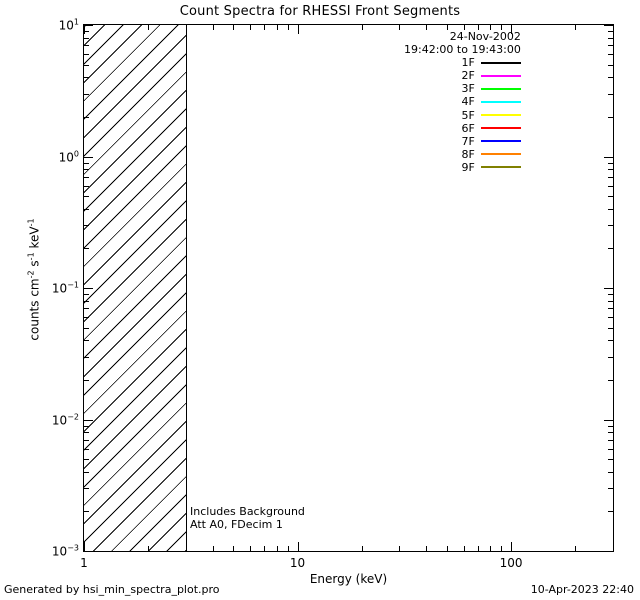 The width and height of the screenshot is (640, 600). What do you see at coordinates (468, 115) in the screenshot?
I see `legend-entry-label: 5F` at bounding box center [468, 115].